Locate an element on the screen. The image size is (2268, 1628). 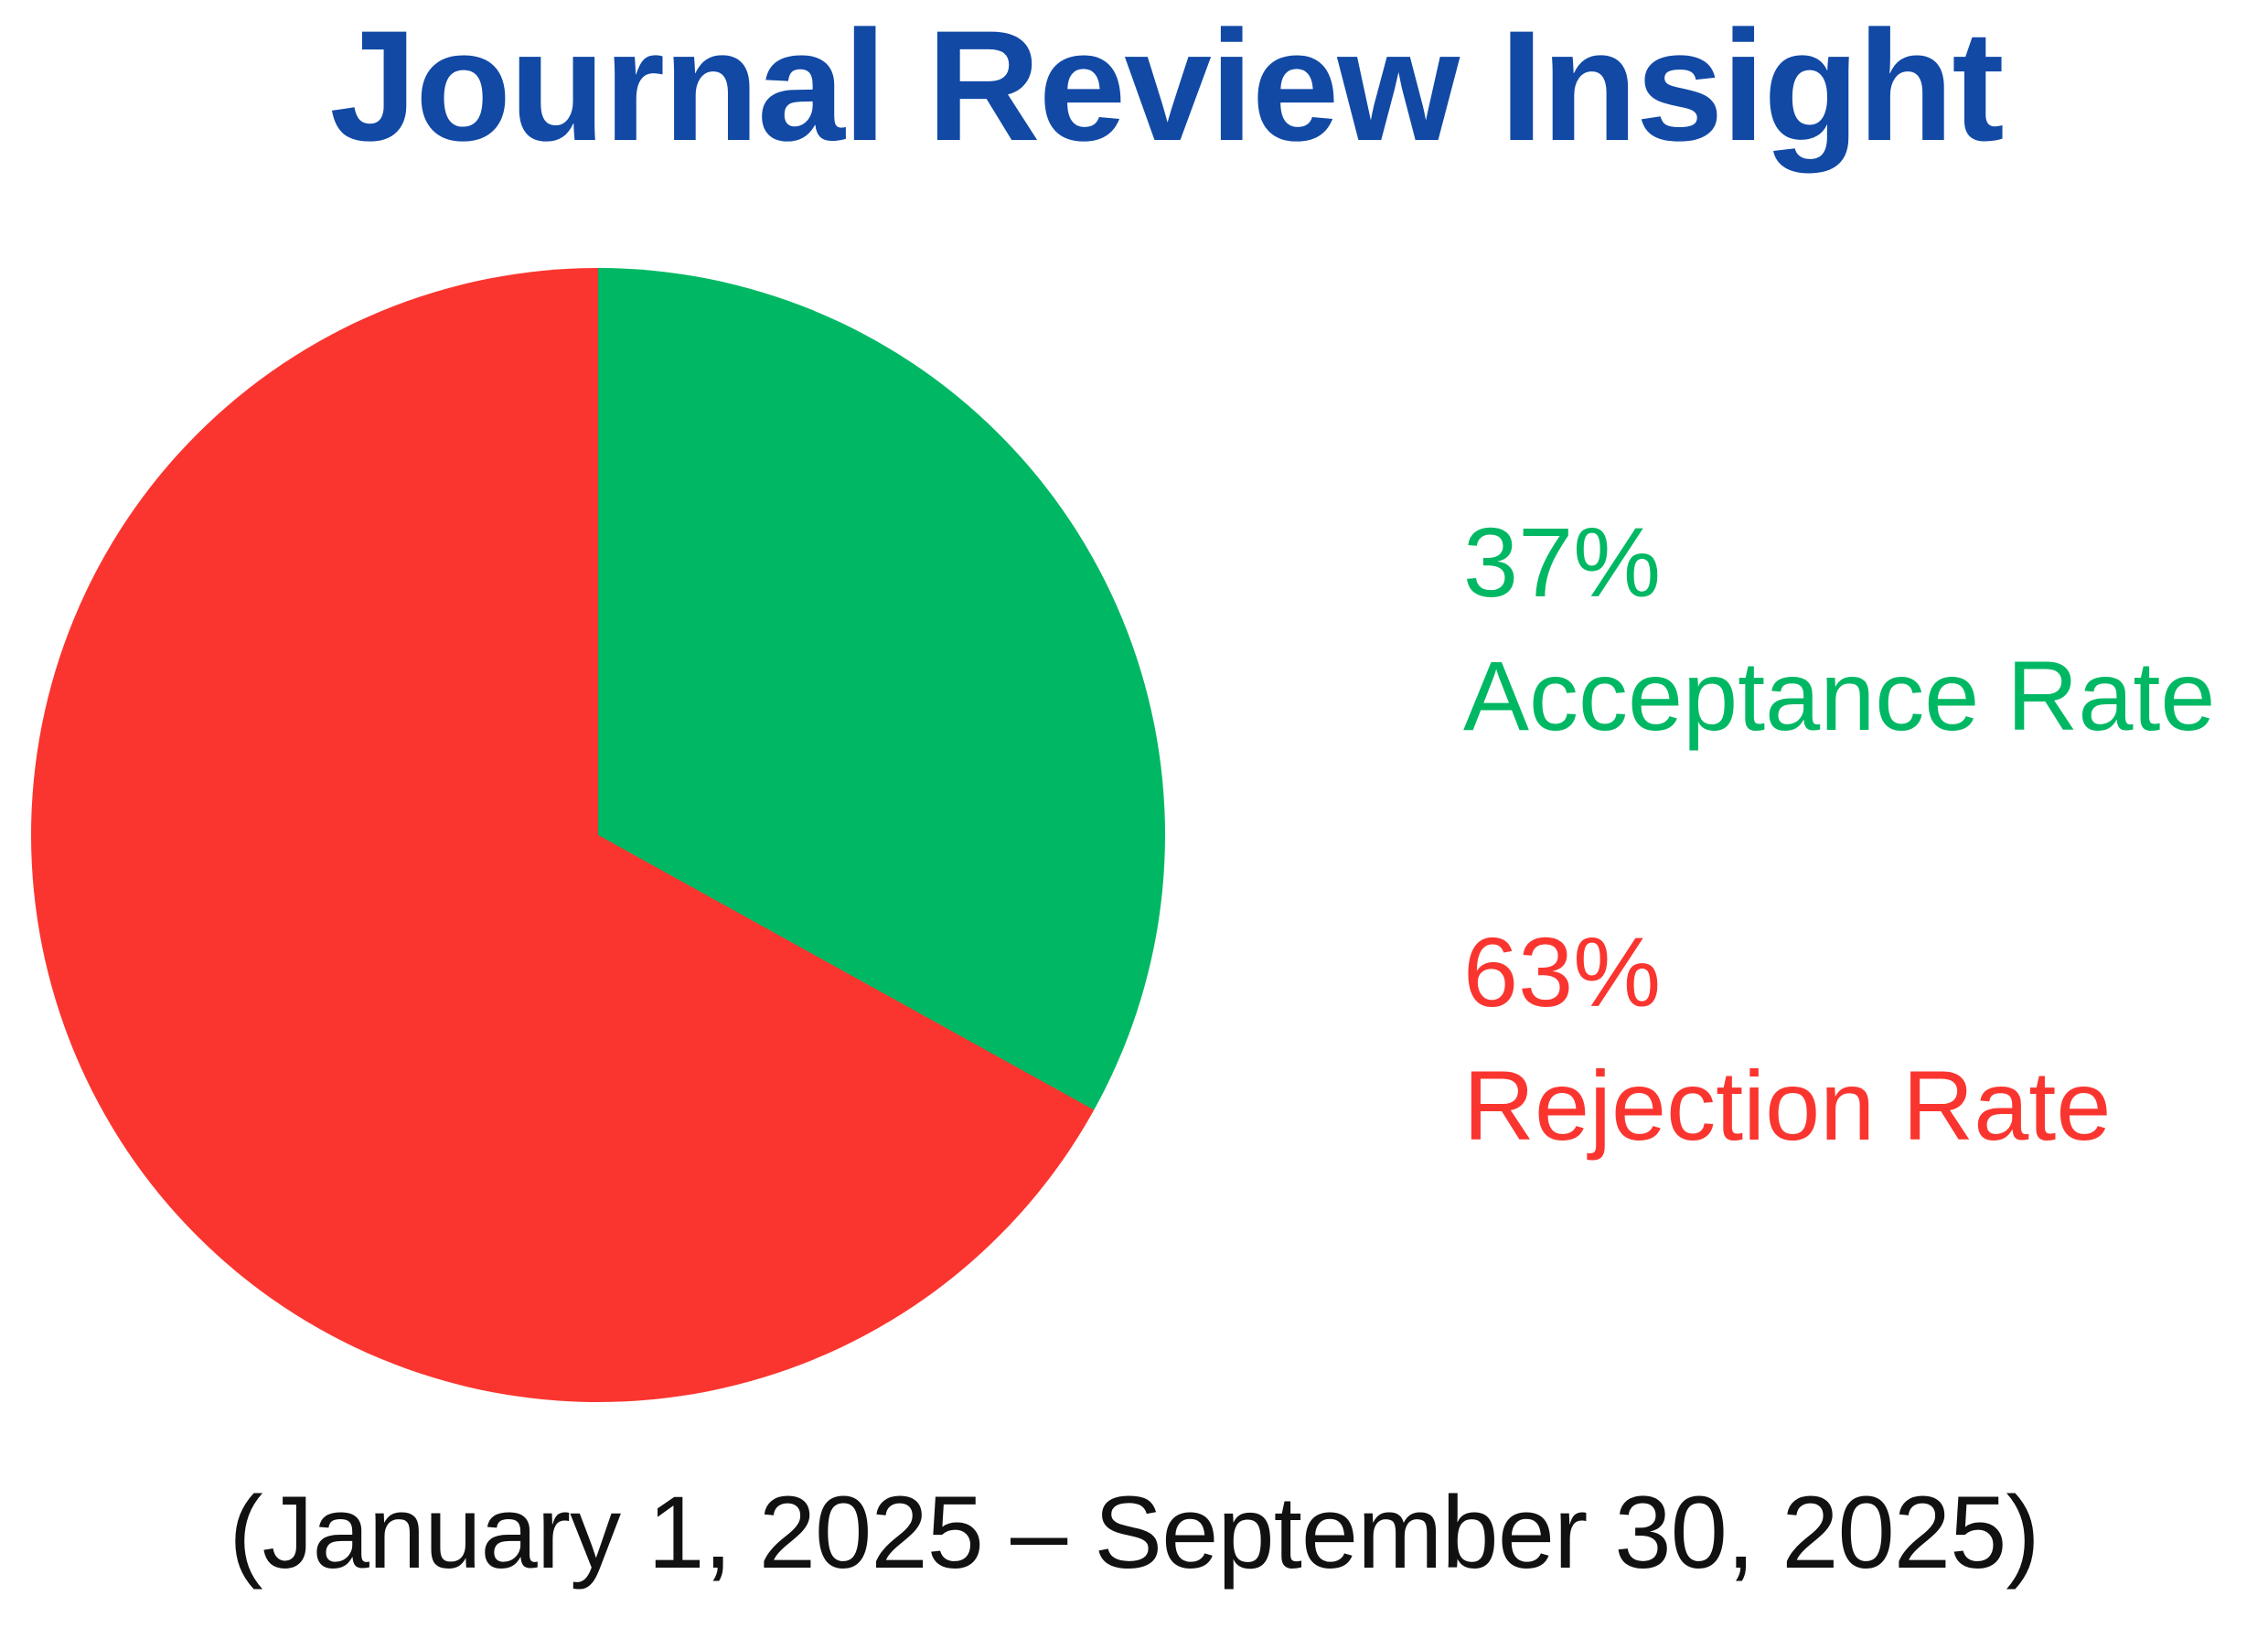
date-range-caption: (January 1, 2025 – September 30, 2025) is located at coordinates (1134, 1532).